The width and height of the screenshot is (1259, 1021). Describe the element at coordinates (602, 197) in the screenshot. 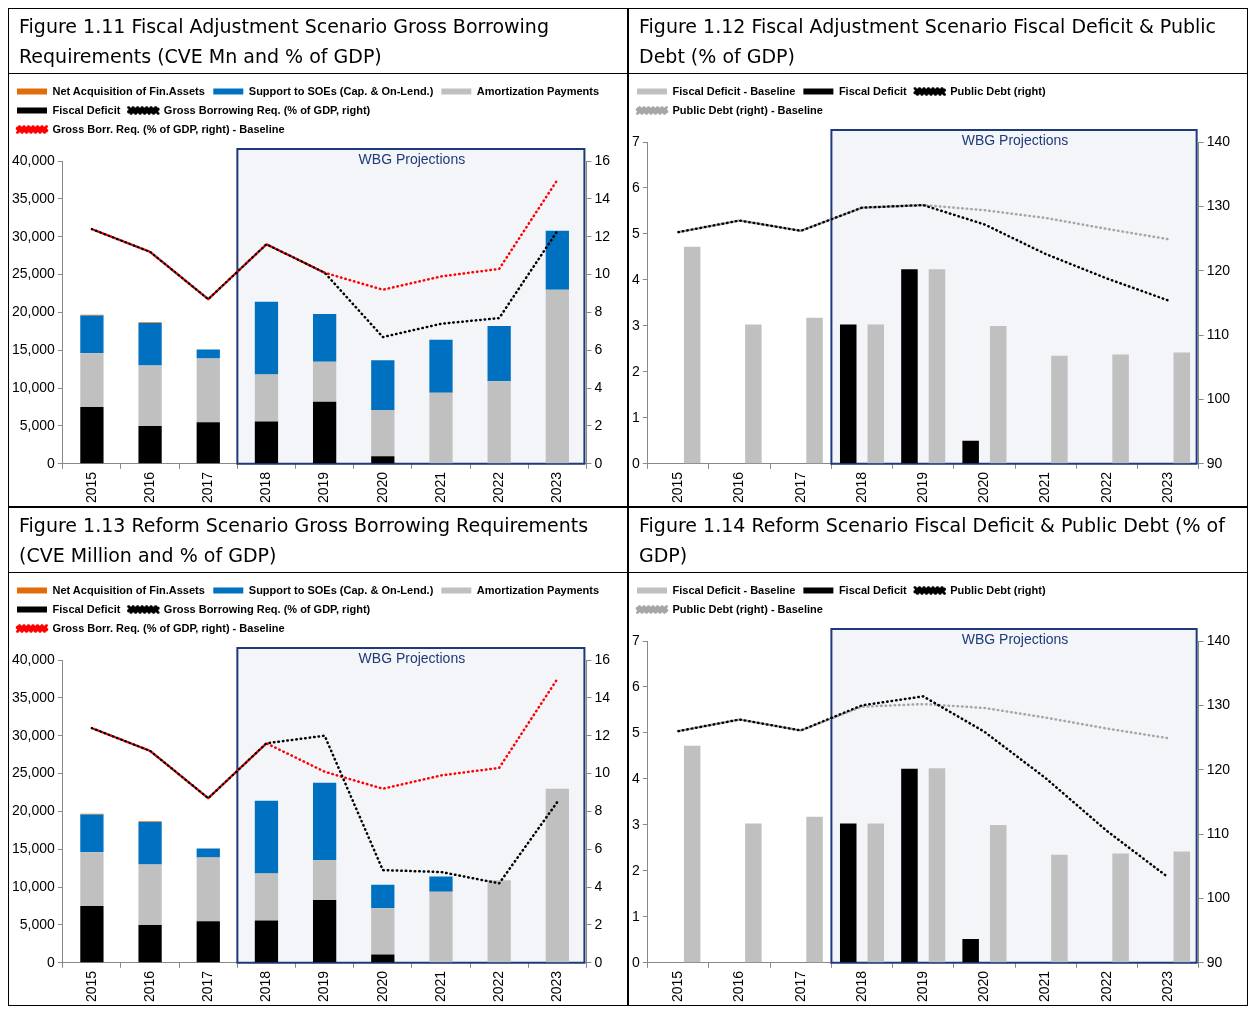

I see `y2-tick-label: 14` at that location.